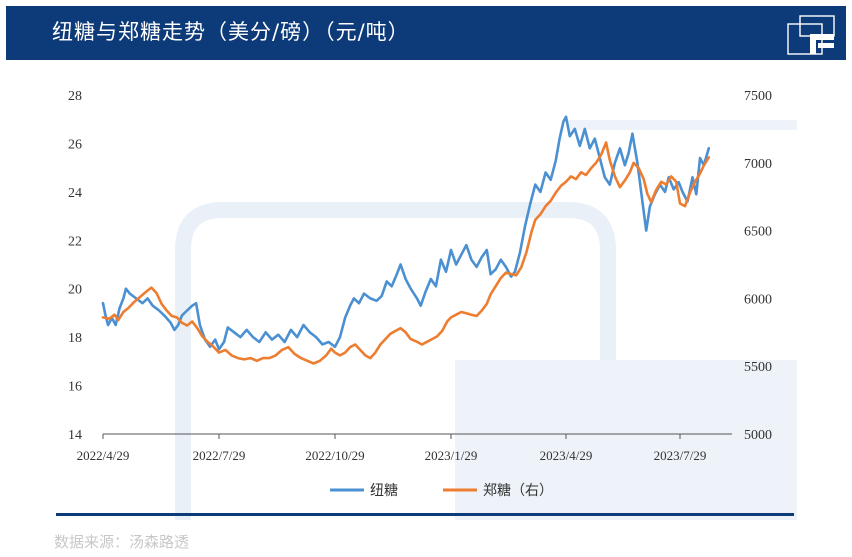 This screenshot has width=852, height=557. Describe the element at coordinates (75, 387) in the screenshot. I see `y-left-tick-label: 16` at that location.